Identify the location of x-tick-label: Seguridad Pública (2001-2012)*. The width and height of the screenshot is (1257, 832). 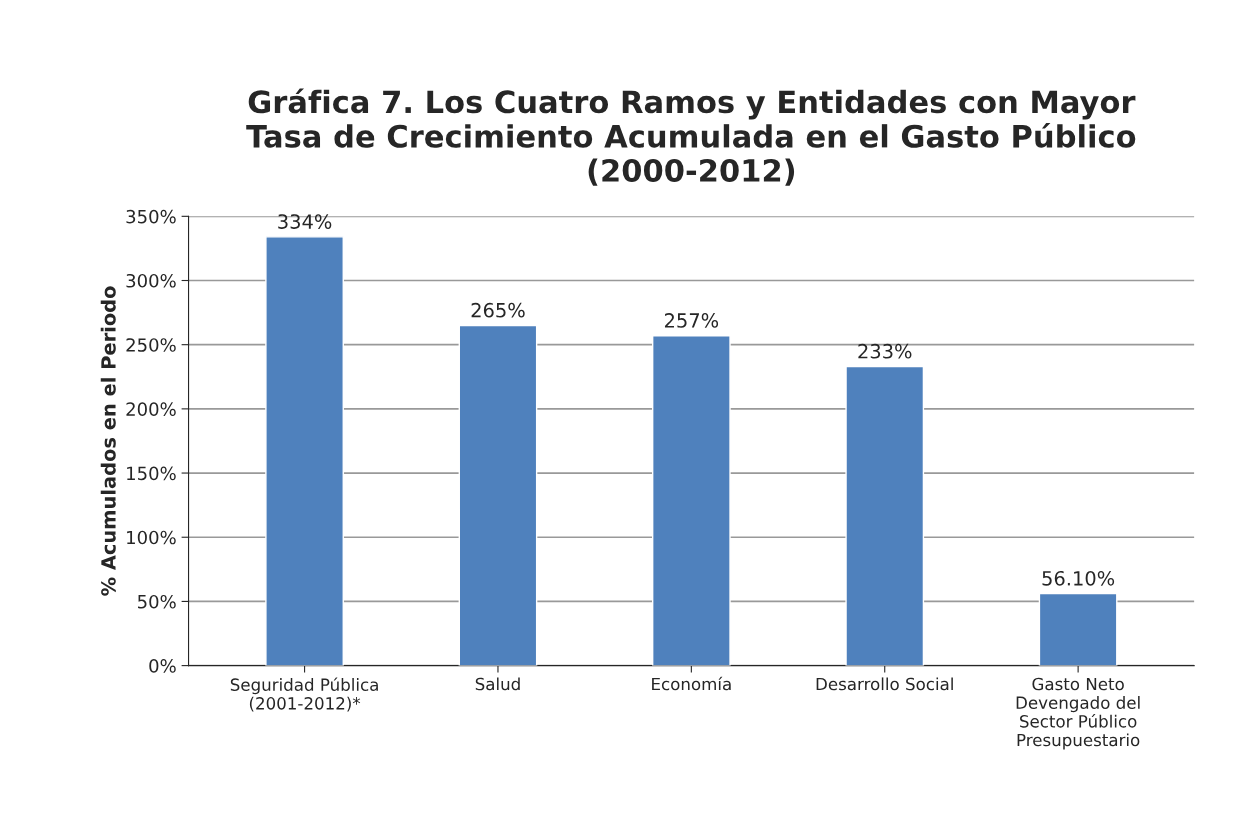
(304, 694).